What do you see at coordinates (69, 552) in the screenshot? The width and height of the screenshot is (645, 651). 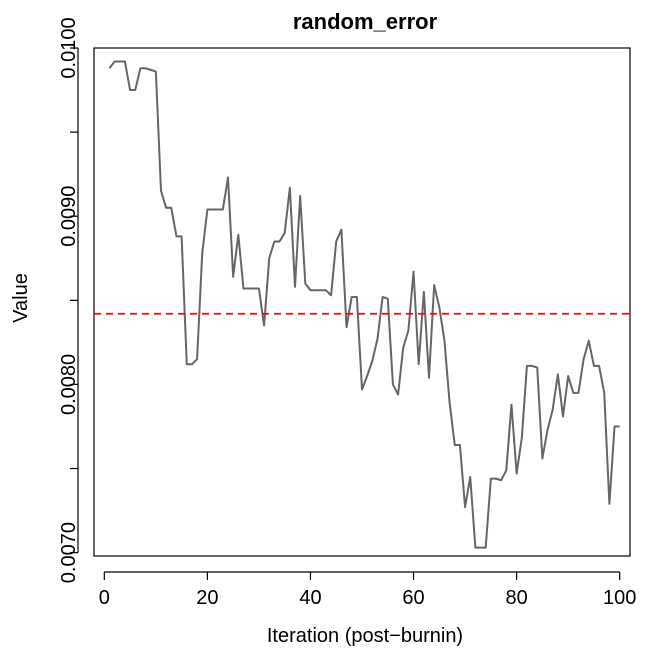 I see `y-tick-label: 0.0070` at bounding box center [69, 552].